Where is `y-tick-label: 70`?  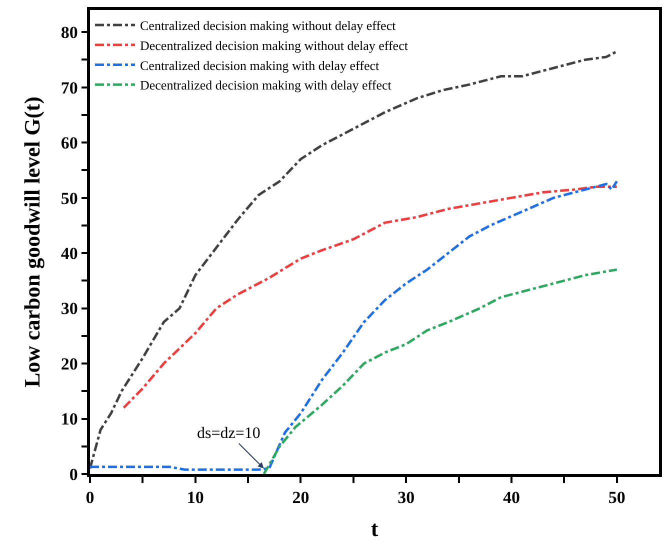 y-tick-label: 70 is located at coordinates (69, 88).